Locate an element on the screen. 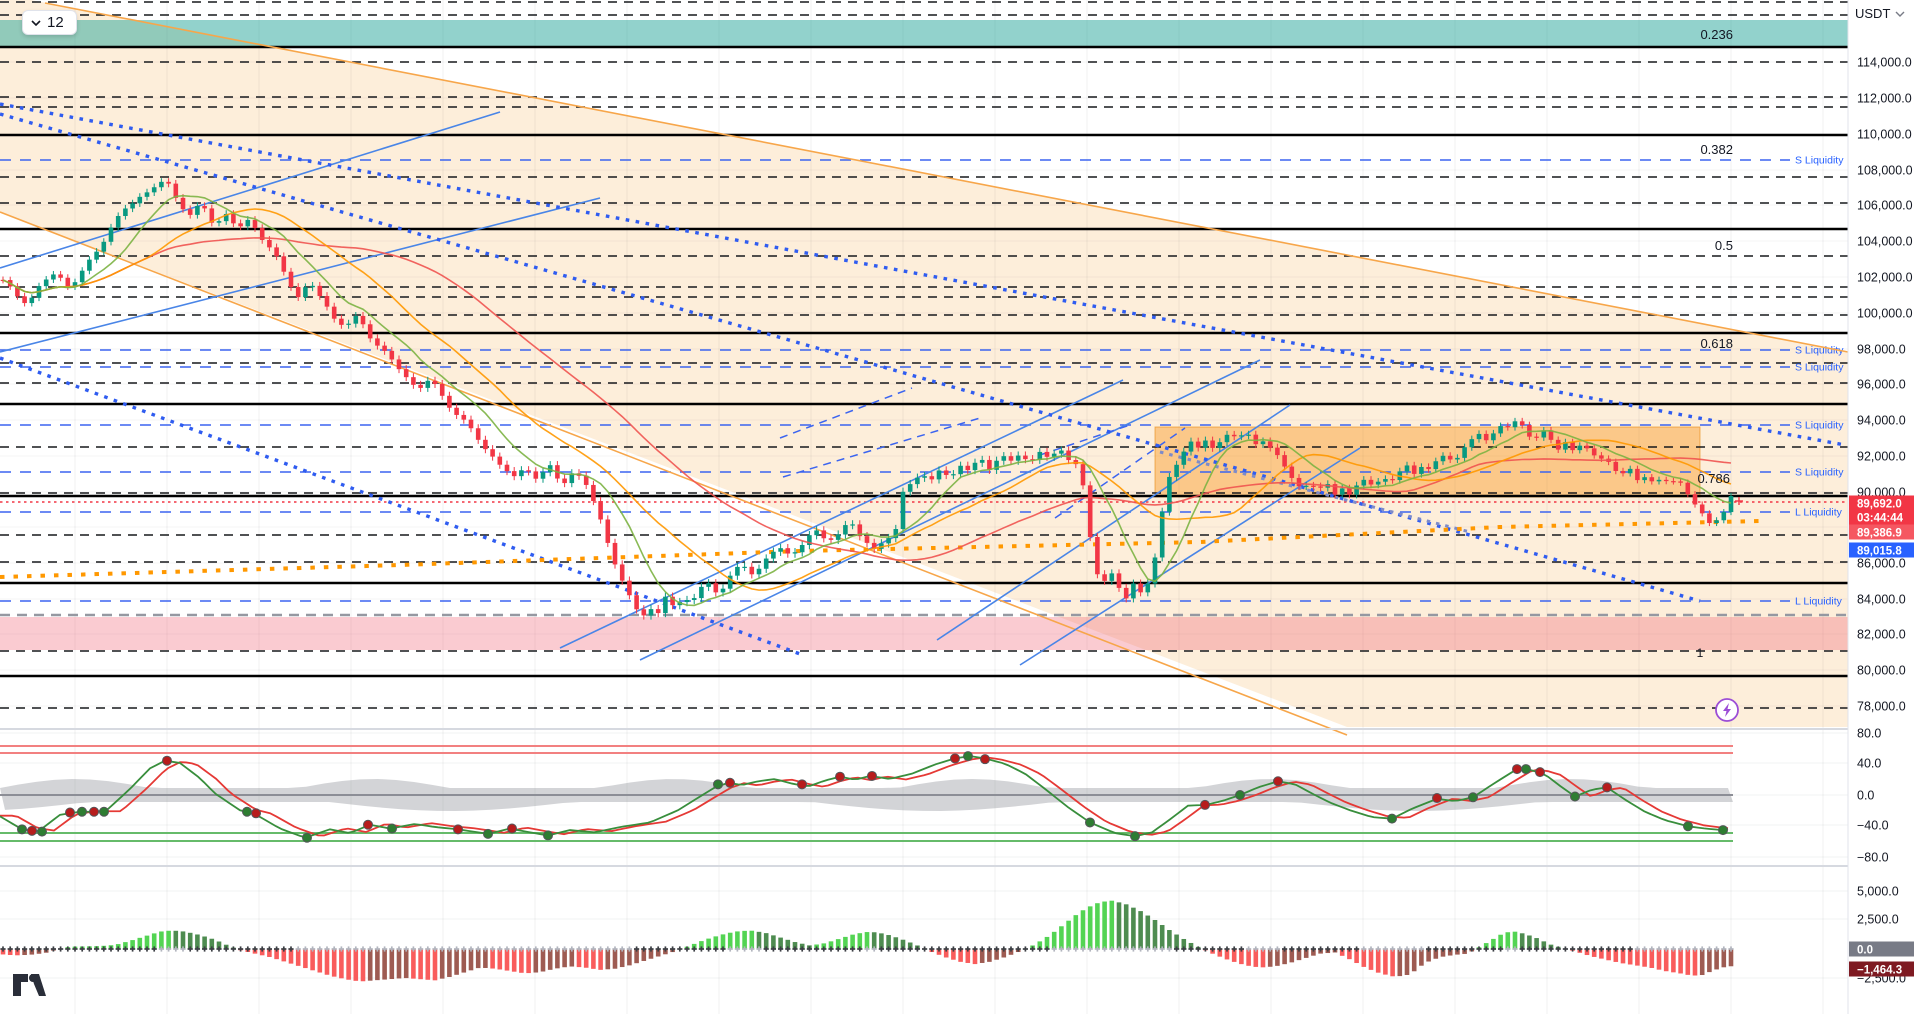  annotations-layer: 0.236 0.382 0.5 0.618 0.786 1 is located at coordinates (1720, 374).